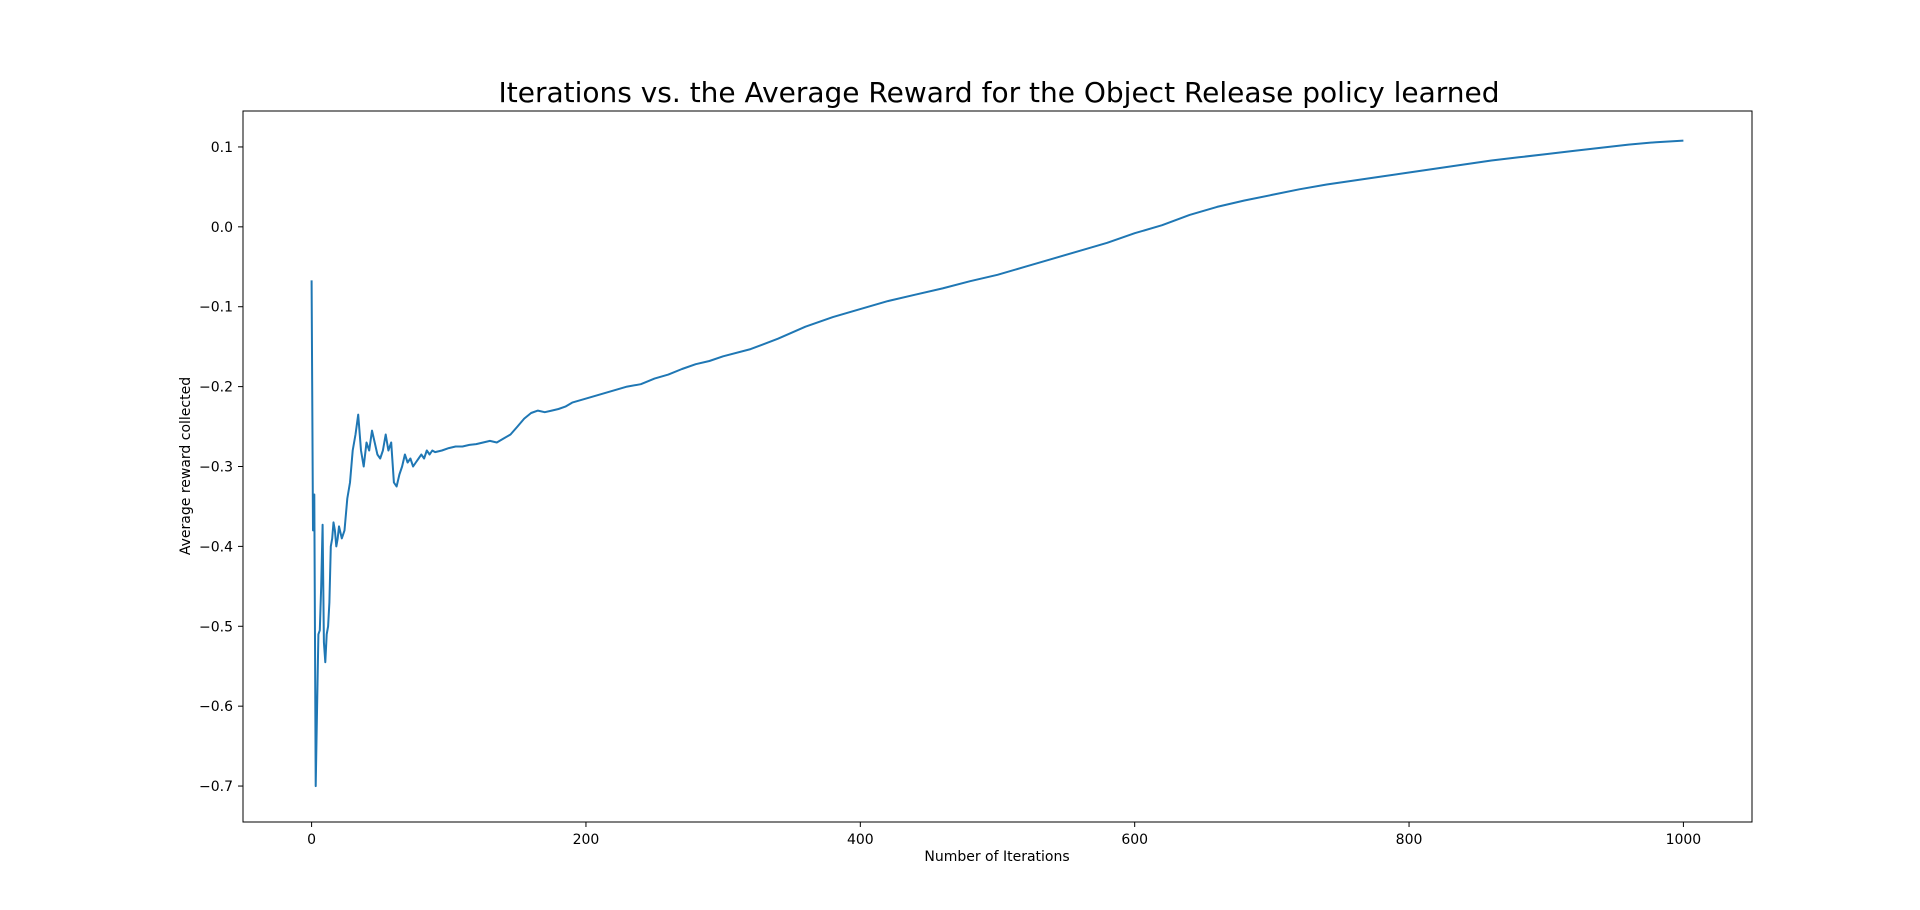  What do you see at coordinates (216, 787) in the screenshot?
I see `y-tick-label: −0.7` at bounding box center [216, 787].